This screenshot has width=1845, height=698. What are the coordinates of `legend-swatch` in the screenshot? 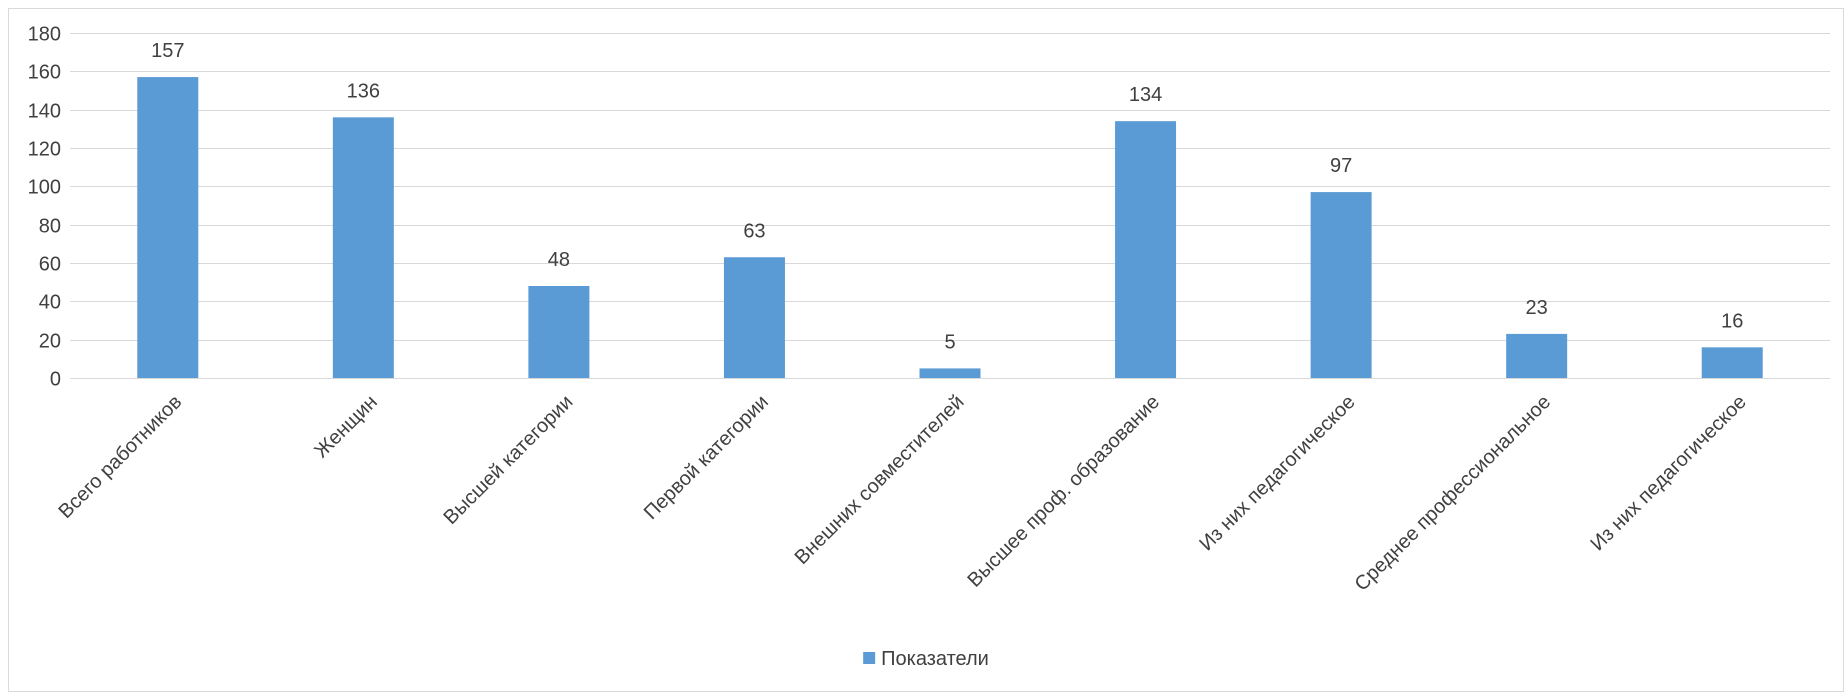 It's located at (869, 658).